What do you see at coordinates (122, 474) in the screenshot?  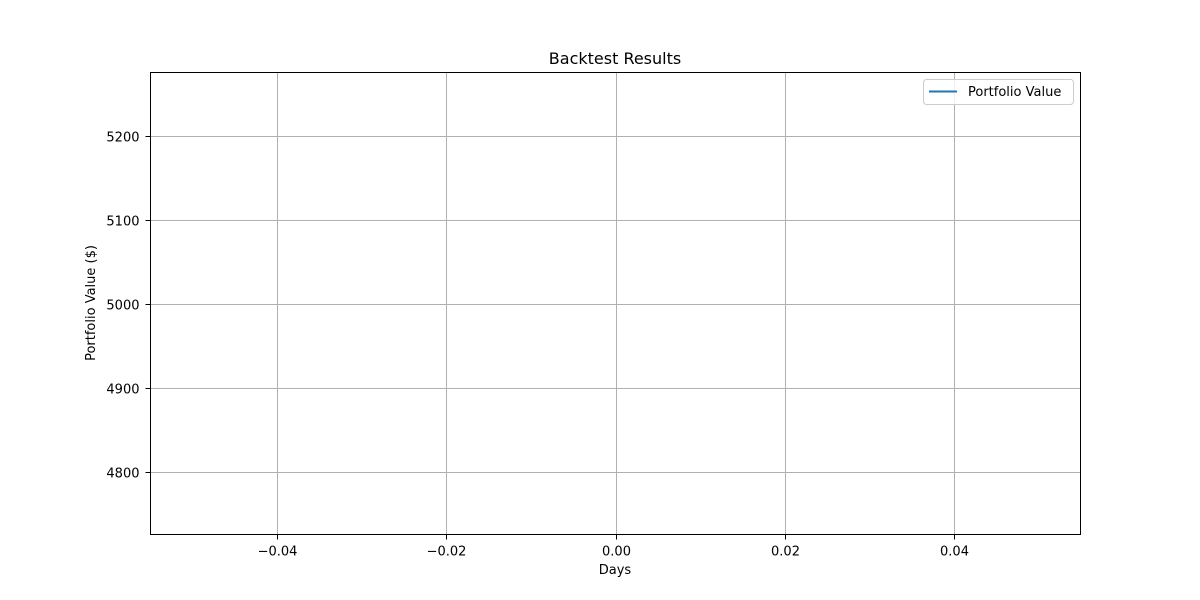 I see `y-tick-label: 4800` at bounding box center [122, 474].